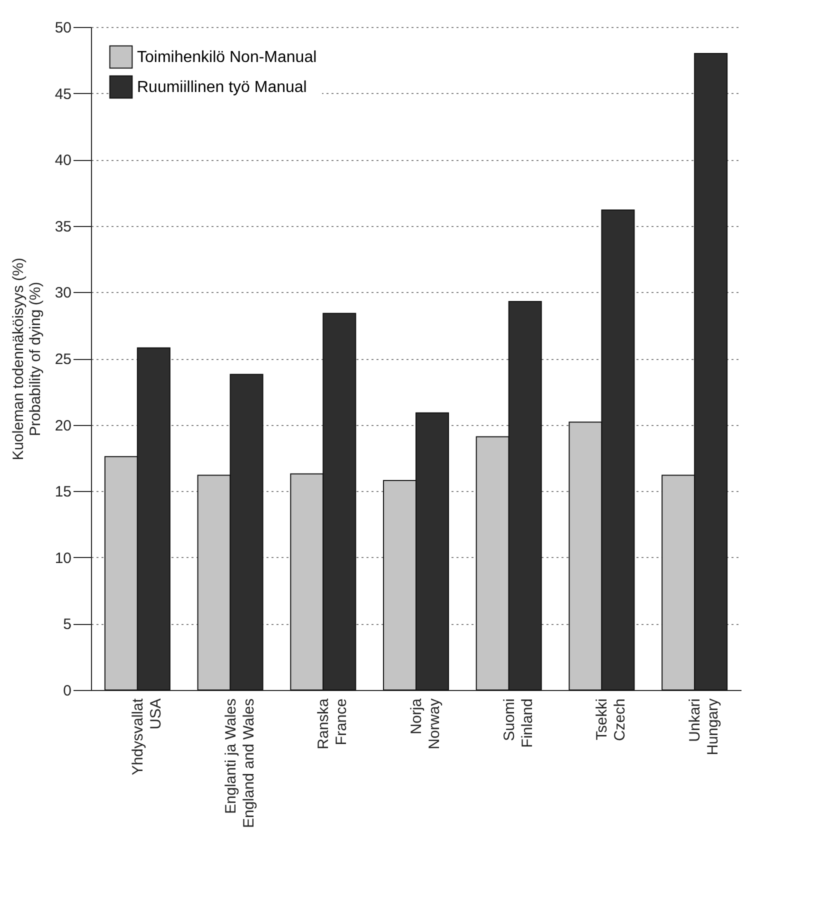 The height and width of the screenshot is (911, 827). What do you see at coordinates (63, 293) in the screenshot?
I see `y-tick-label: 30` at bounding box center [63, 293].